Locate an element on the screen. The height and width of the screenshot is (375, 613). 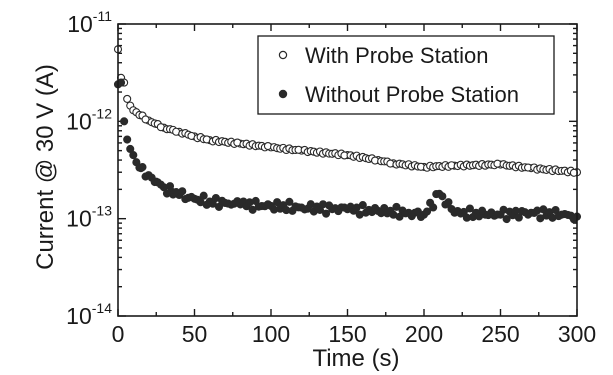
legend-marker-without-probe is located at coordinates (283, 94).